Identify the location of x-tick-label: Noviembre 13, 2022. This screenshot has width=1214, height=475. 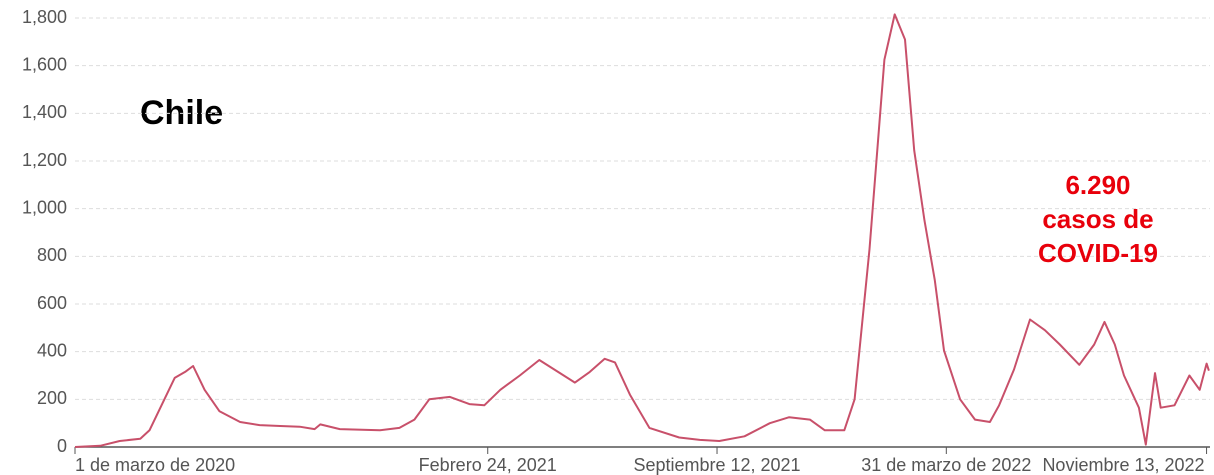
(1123, 465).